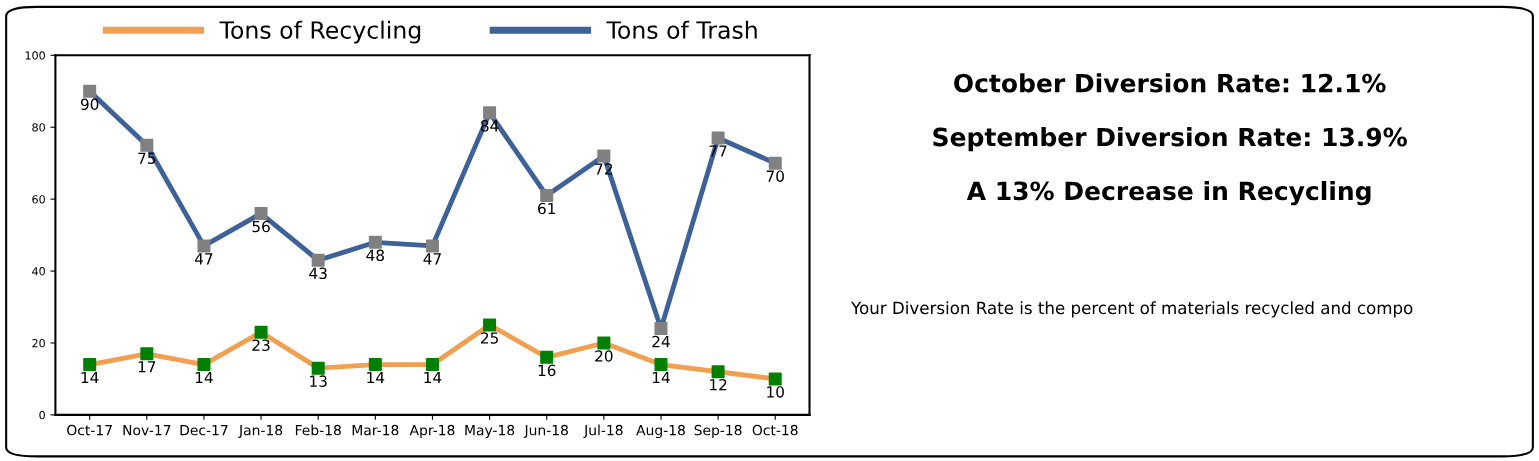  I want to click on data-label: 23, so click(261, 345).